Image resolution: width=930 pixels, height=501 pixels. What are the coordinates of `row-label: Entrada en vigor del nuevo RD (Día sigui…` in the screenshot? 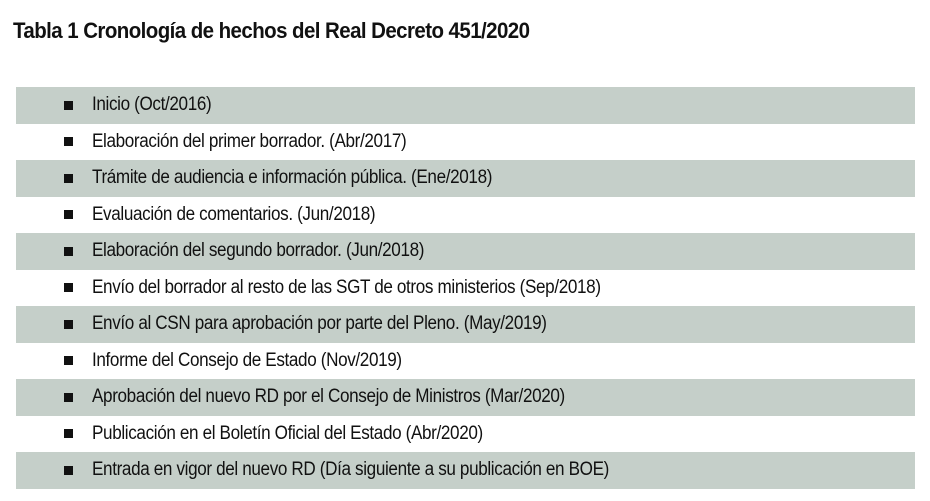 It's located at (350, 470).